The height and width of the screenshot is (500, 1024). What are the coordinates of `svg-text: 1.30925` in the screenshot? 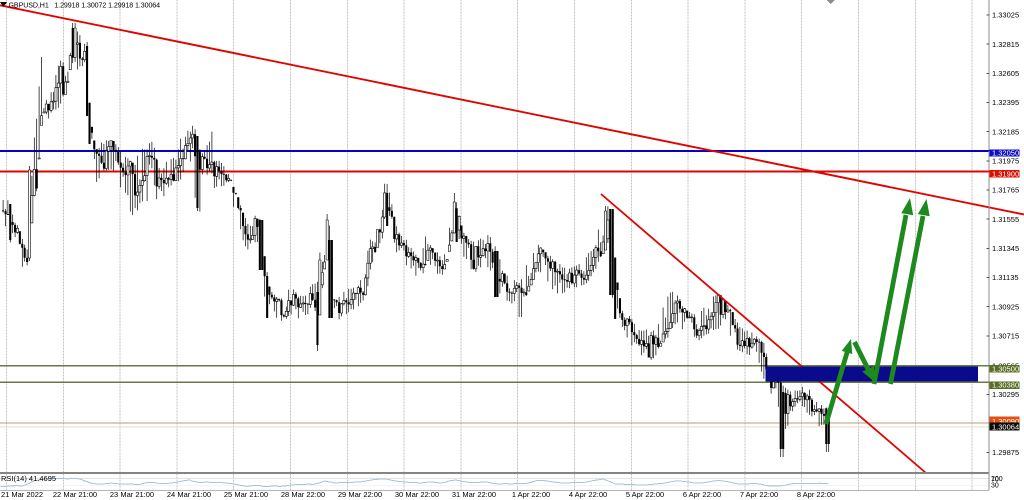 It's located at (1005, 306).